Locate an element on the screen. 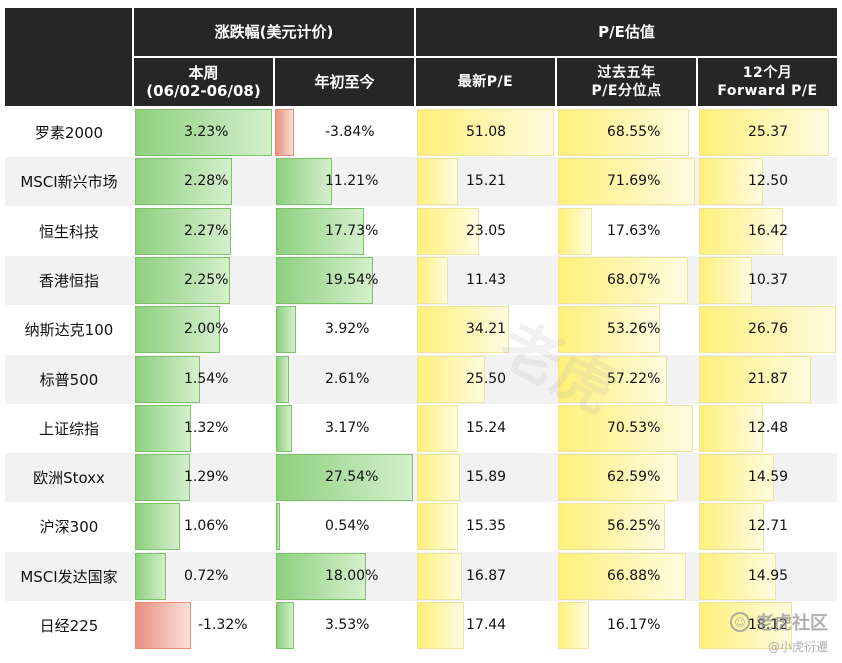 The image size is (842, 663). pct-value: 66.88% is located at coordinates (634, 575).